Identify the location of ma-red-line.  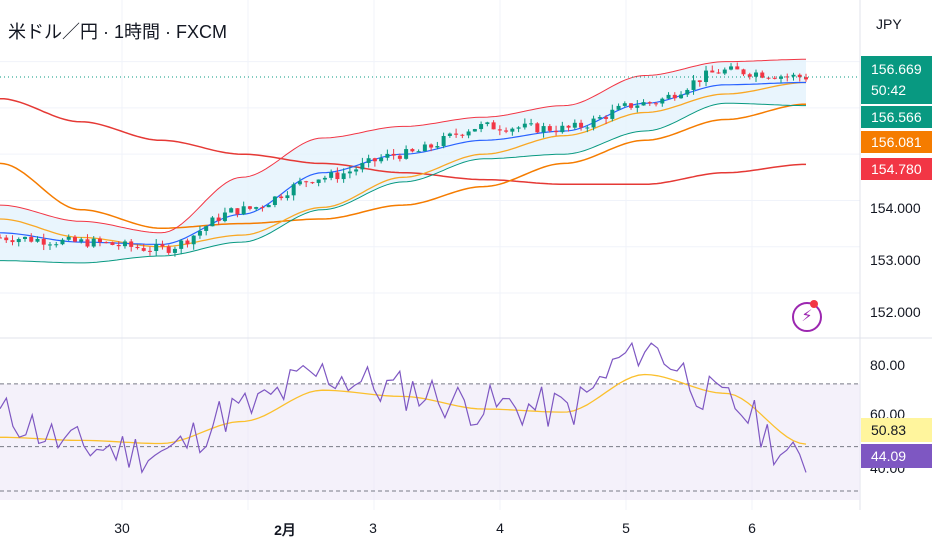
(403, 141).